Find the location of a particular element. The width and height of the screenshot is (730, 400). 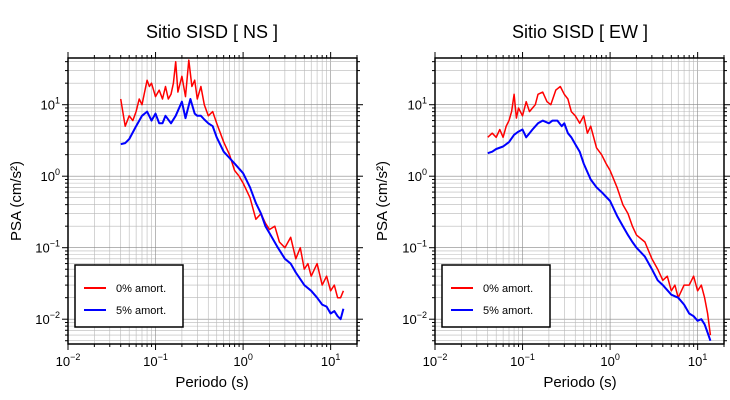

chart-title: Sitio SISD [ EW ] is located at coordinates (580, 32).